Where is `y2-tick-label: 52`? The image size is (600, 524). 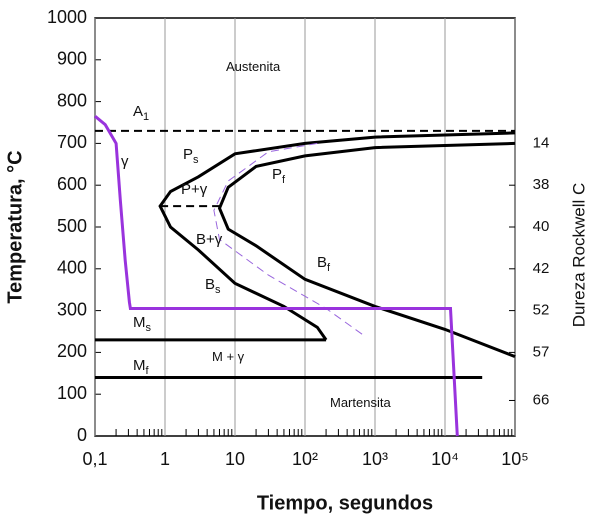
y2-tick-label: 52 is located at coordinates (541, 310).